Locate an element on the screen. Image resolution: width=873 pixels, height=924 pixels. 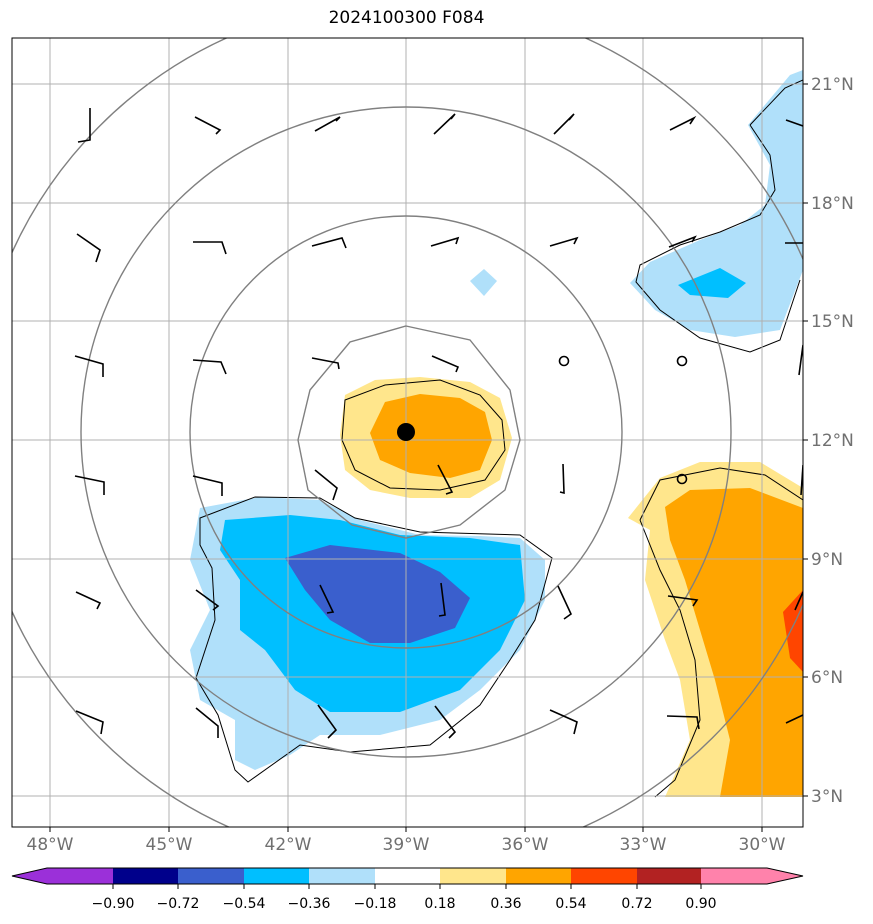
colorbar-tick-label: 0.54 is located at coordinates (570, 904).